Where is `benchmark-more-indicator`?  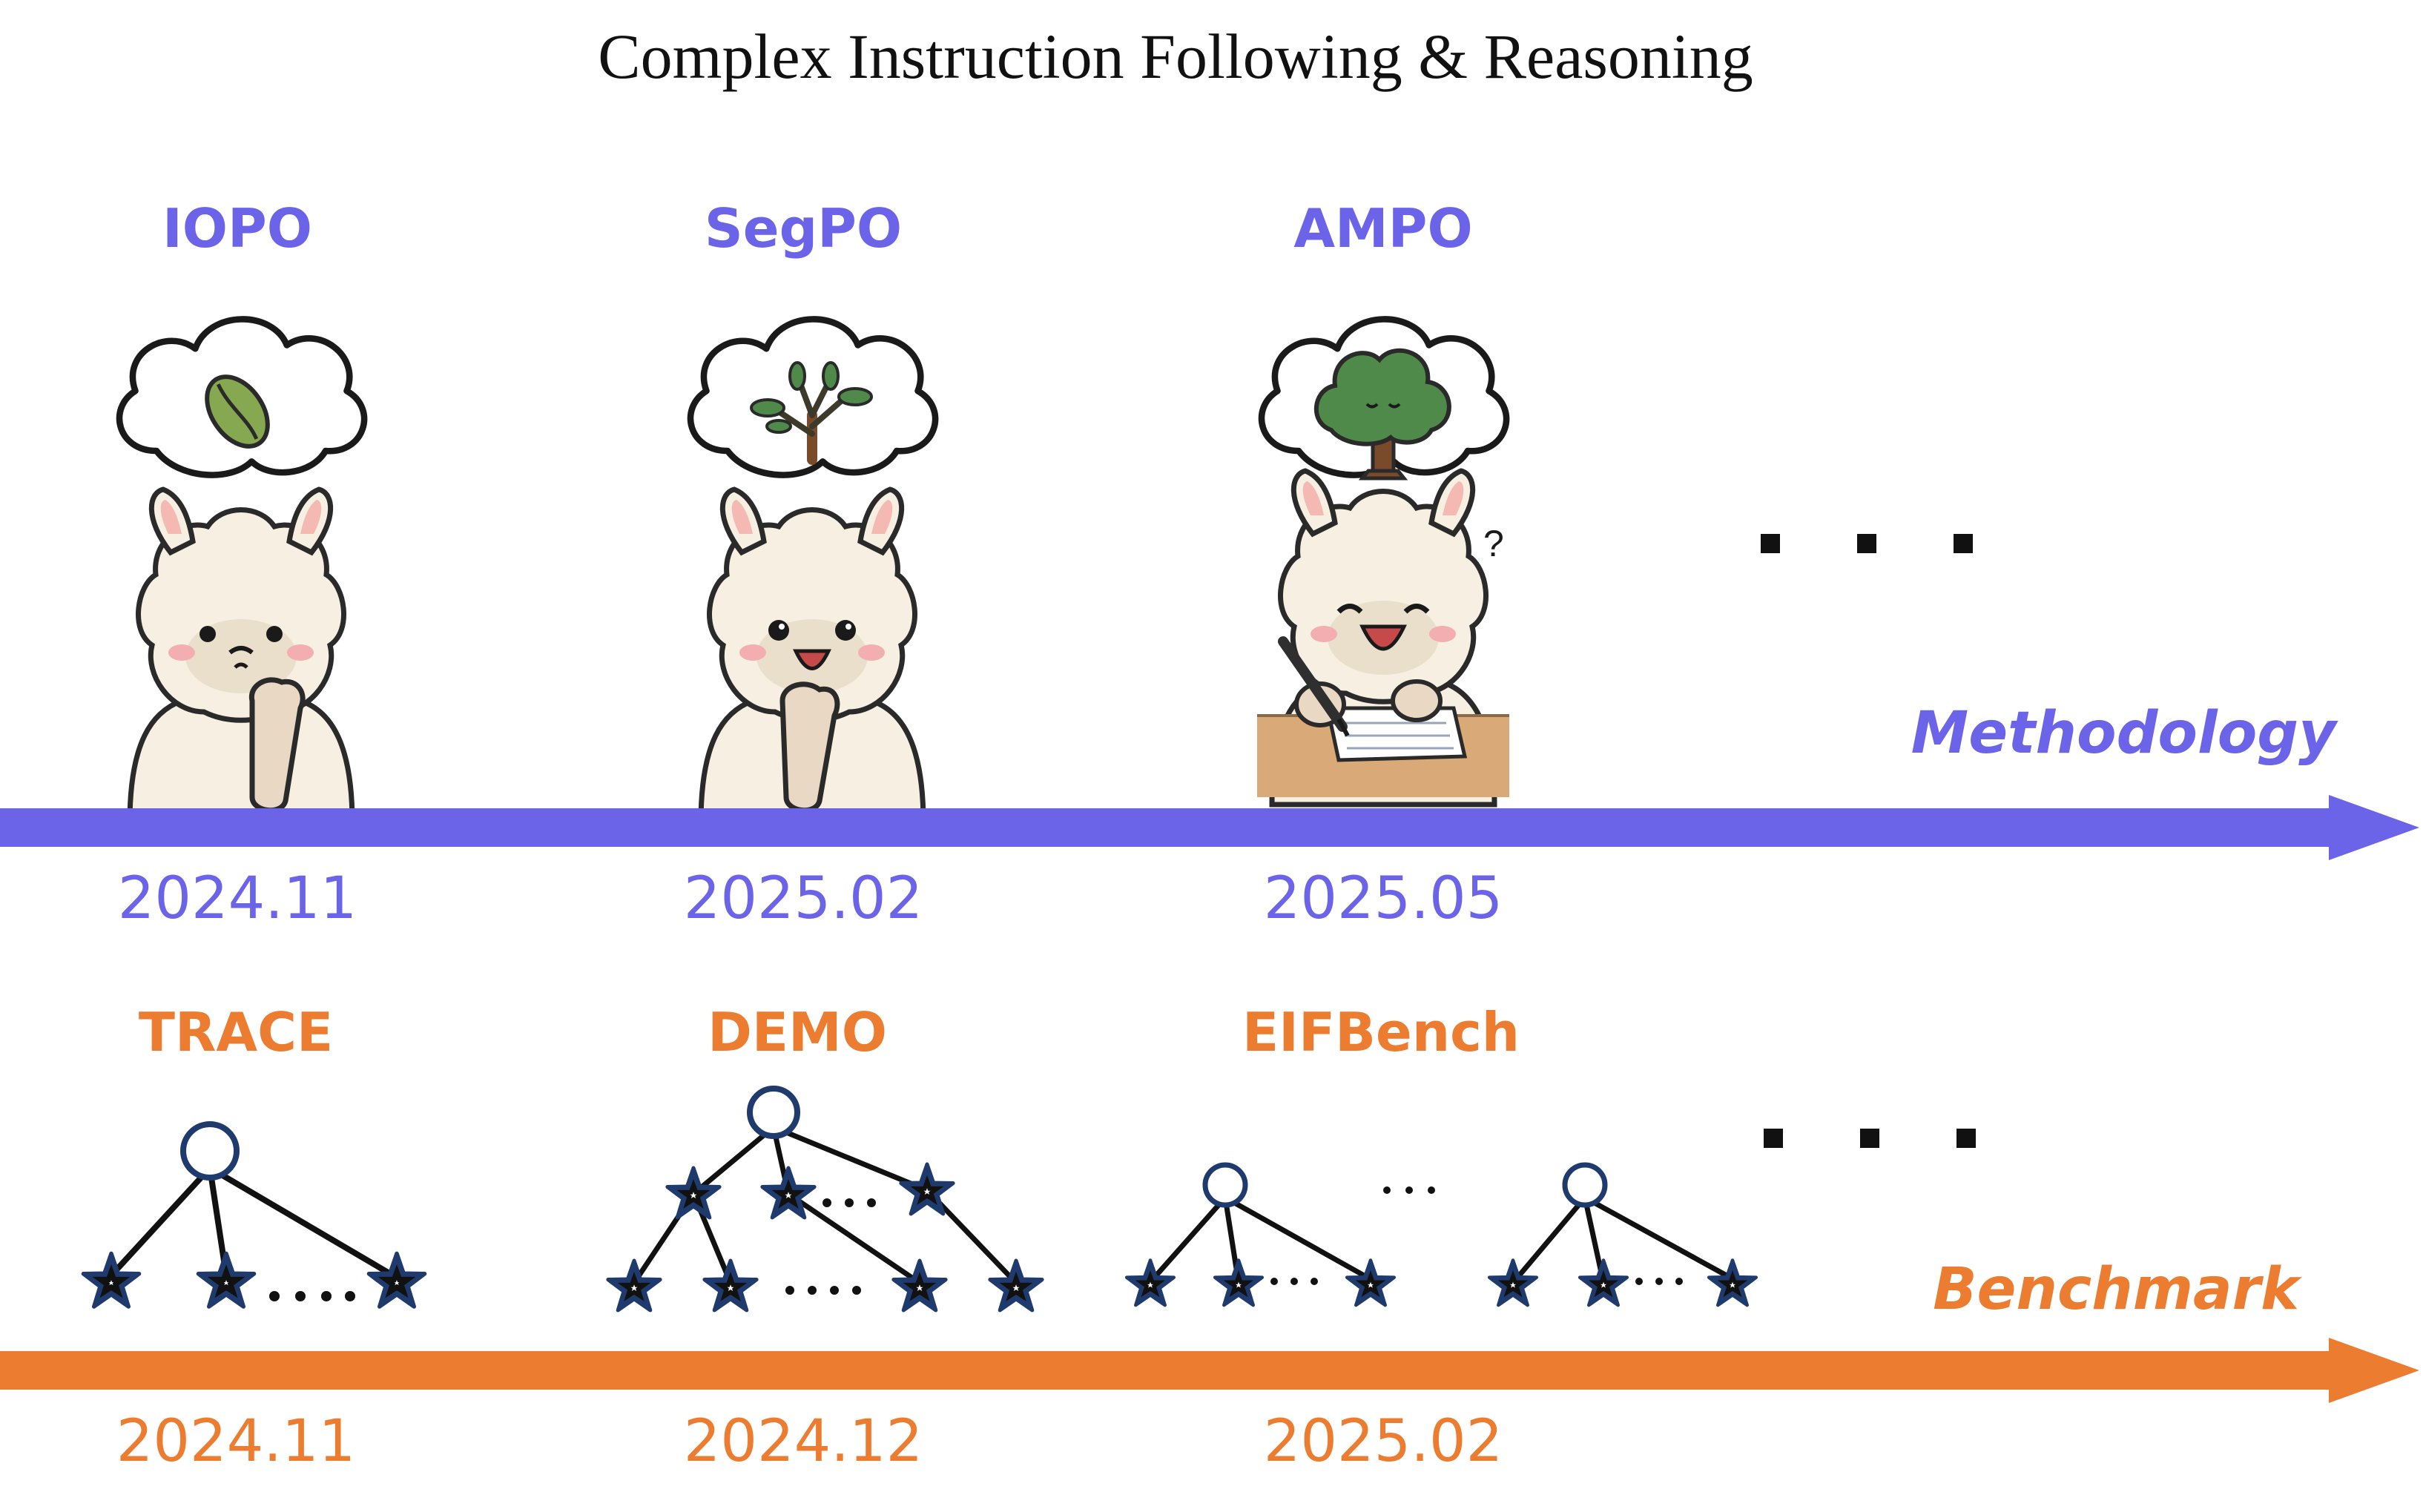 benchmark-more-indicator is located at coordinates (1870, 1138).